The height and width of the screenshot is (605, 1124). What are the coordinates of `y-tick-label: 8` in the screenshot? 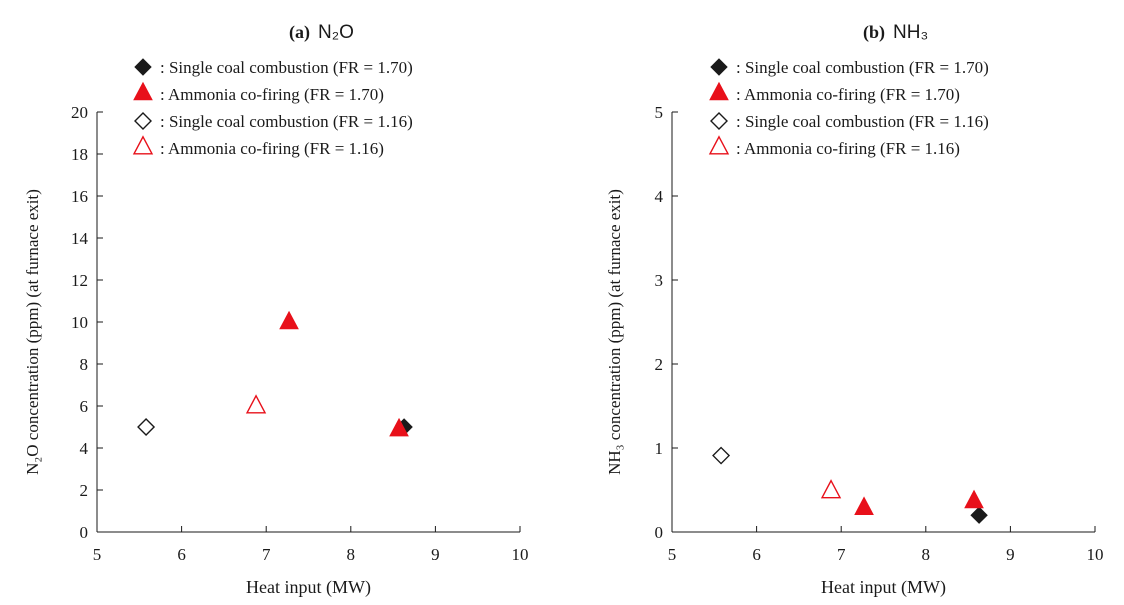 It's located at (84, 364).